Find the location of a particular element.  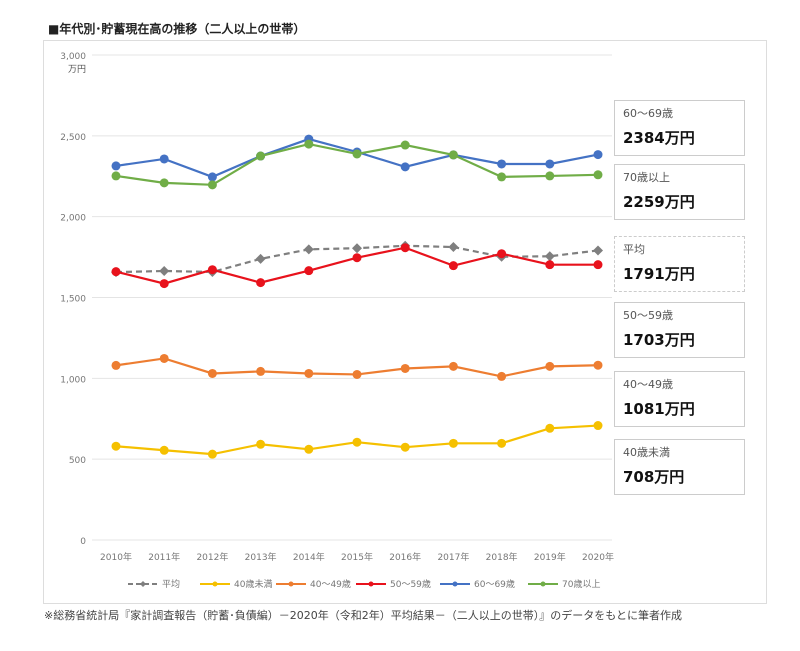

legend-label: 70歳以上 is located at coordinates (581, 584).